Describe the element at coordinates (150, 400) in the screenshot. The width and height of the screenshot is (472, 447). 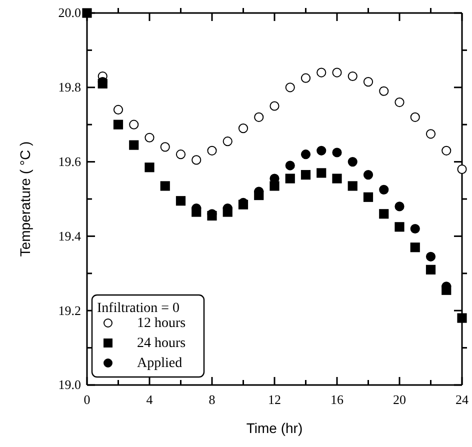
I see `x-tick-label: 4` at that location.